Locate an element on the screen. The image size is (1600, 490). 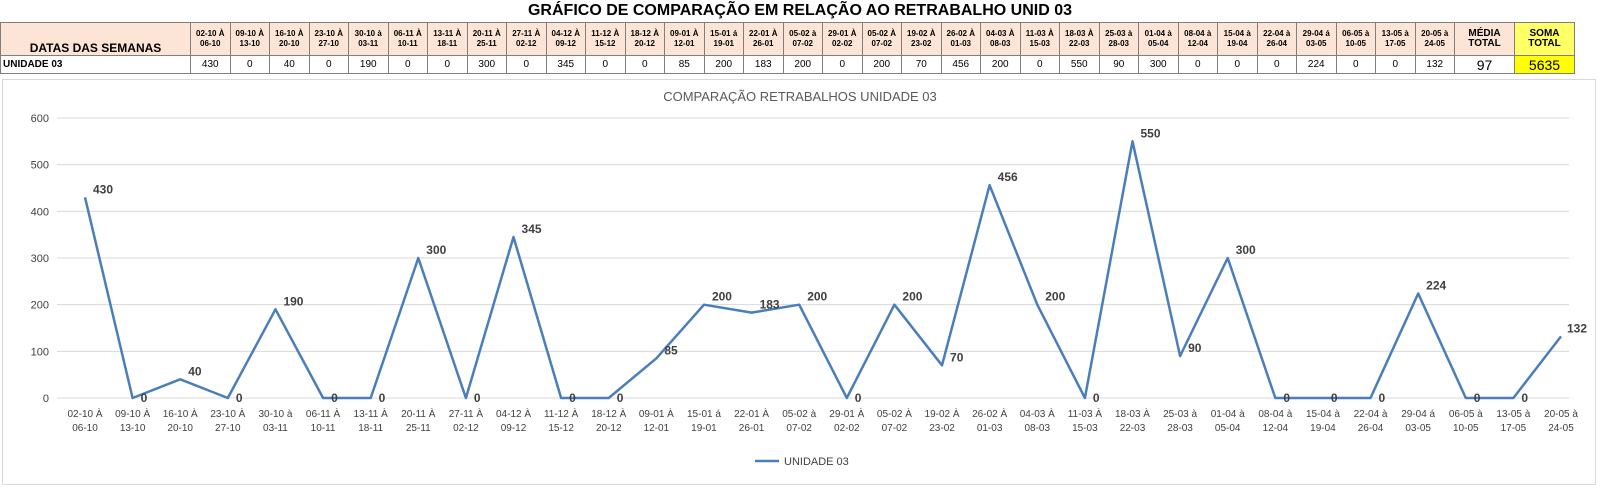
x-tick-label: 18-12 À 20-12 is located at coordinates (608, 420).